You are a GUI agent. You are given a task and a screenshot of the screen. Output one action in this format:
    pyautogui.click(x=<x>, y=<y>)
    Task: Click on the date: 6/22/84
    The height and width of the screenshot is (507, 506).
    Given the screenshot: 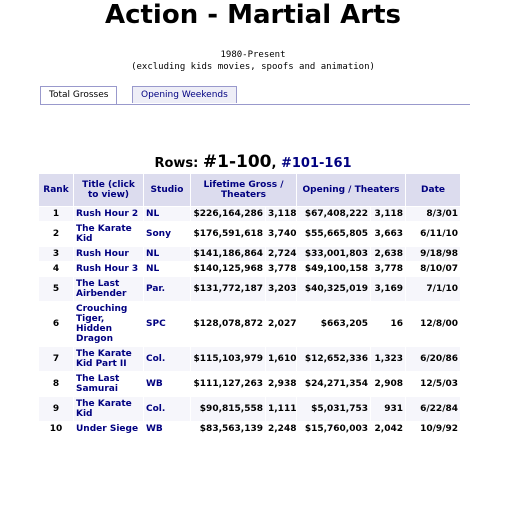 What is the action you would take?
    pyautogui.click(x=433, y=409)
    